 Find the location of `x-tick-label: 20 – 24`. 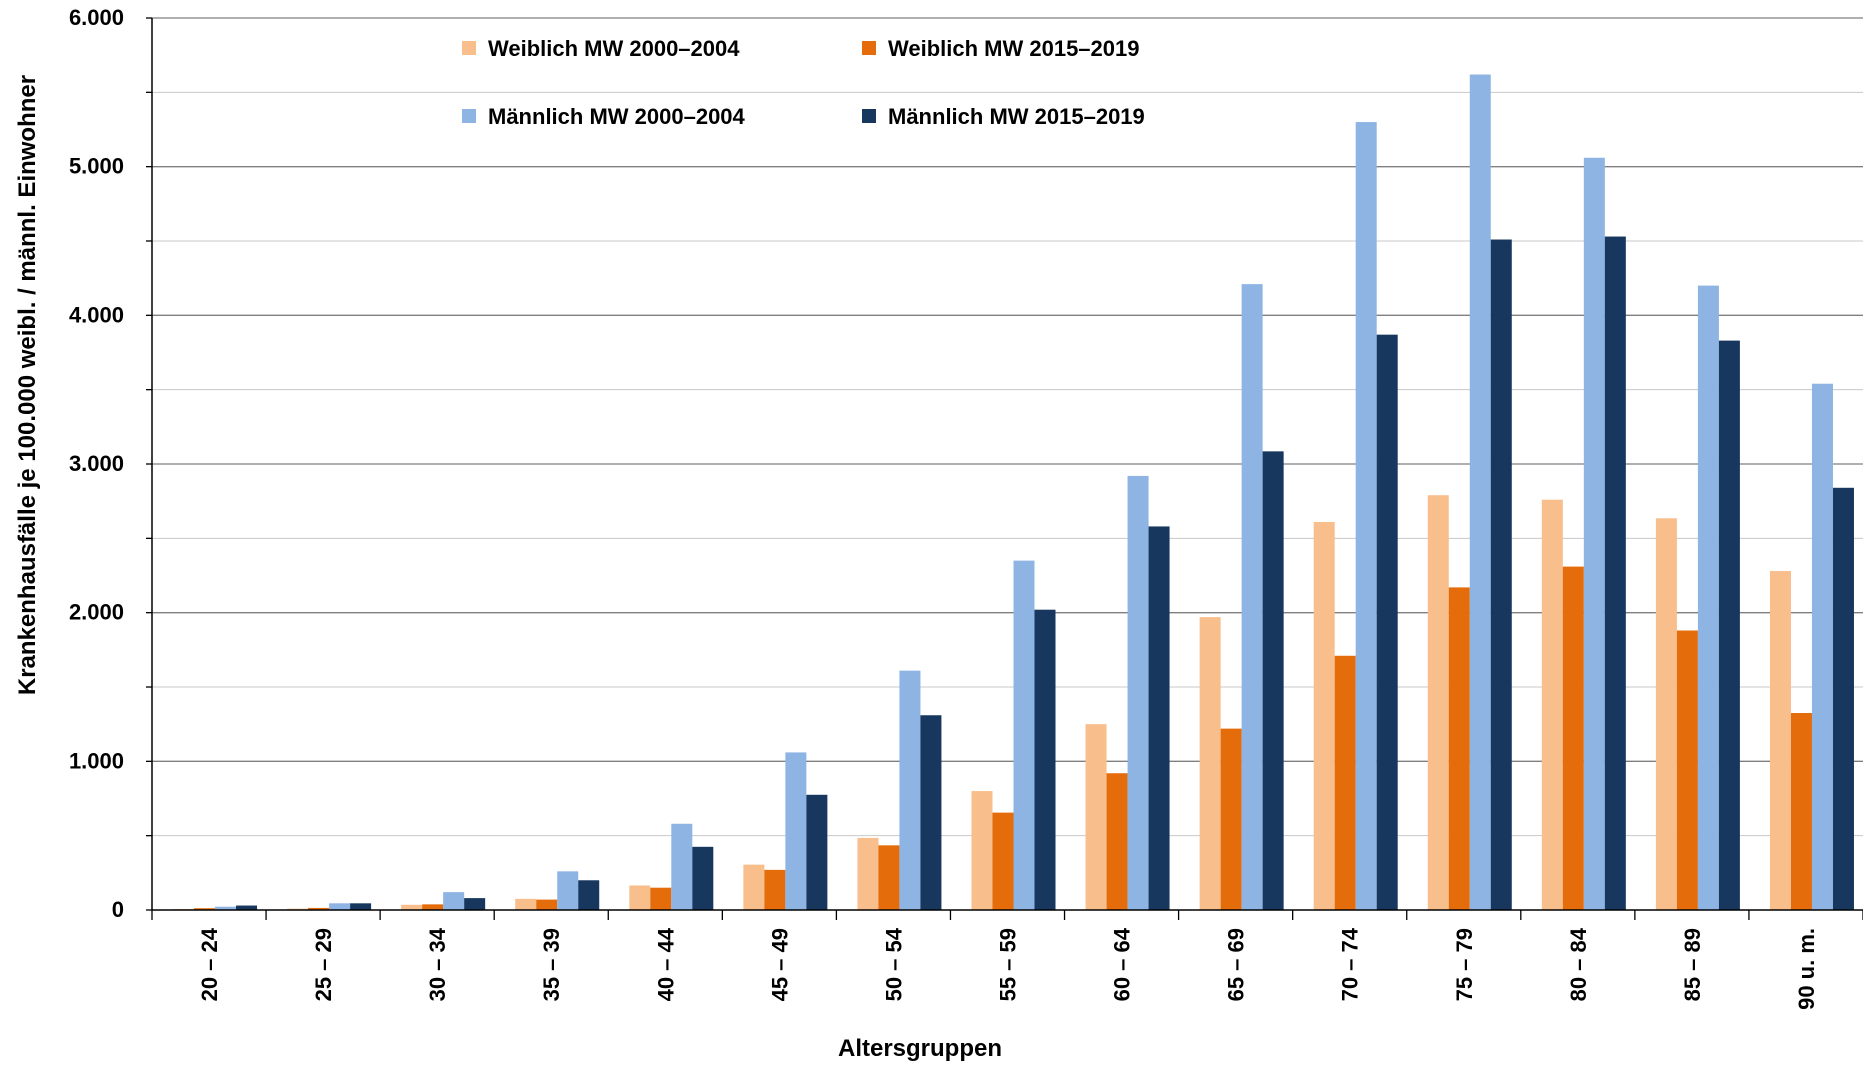

x-tick-label: 20 – 24 is located at coordinates (209, 964).